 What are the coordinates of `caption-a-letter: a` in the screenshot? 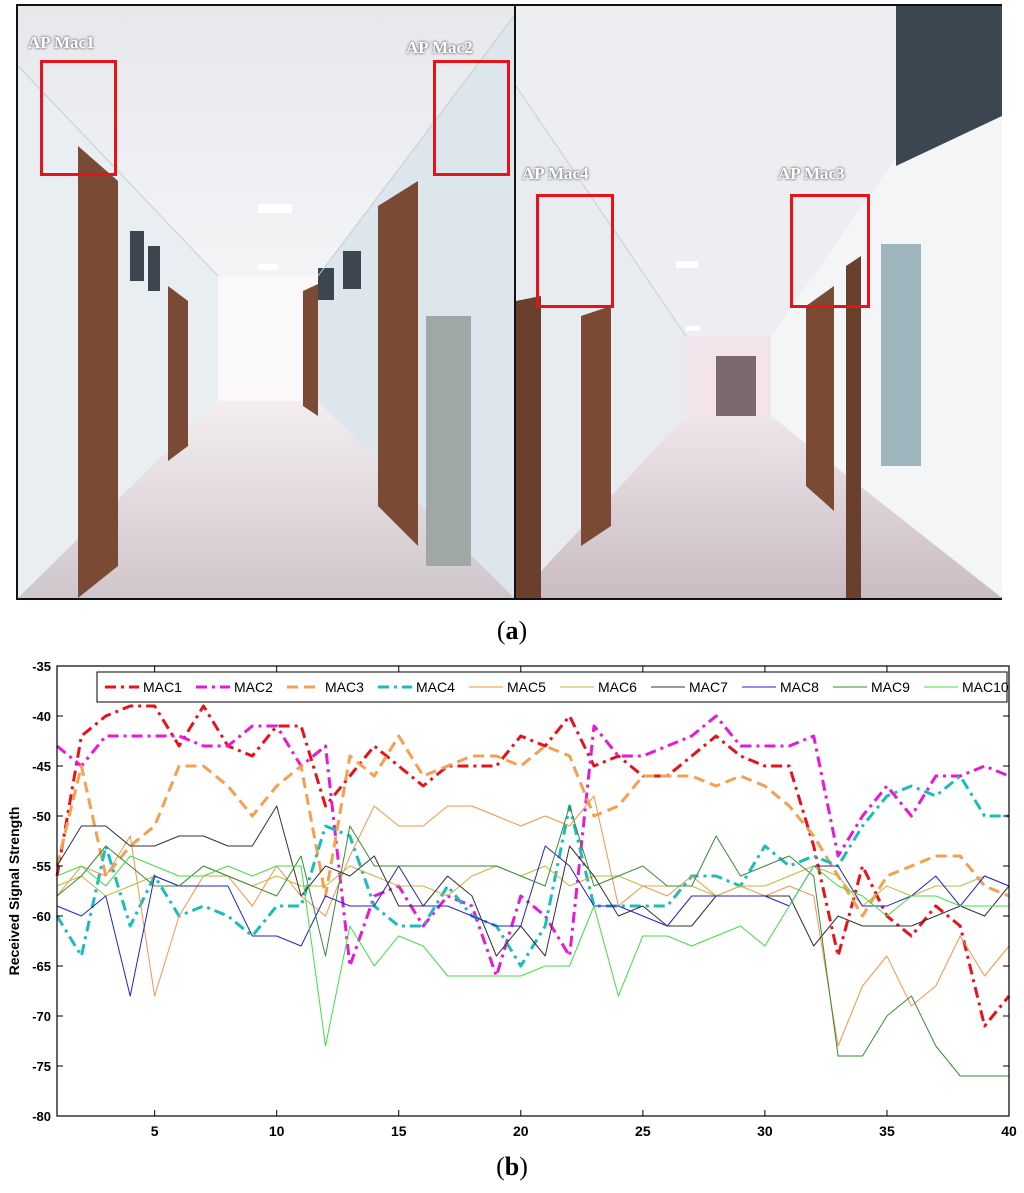 It's located at (512, 630).